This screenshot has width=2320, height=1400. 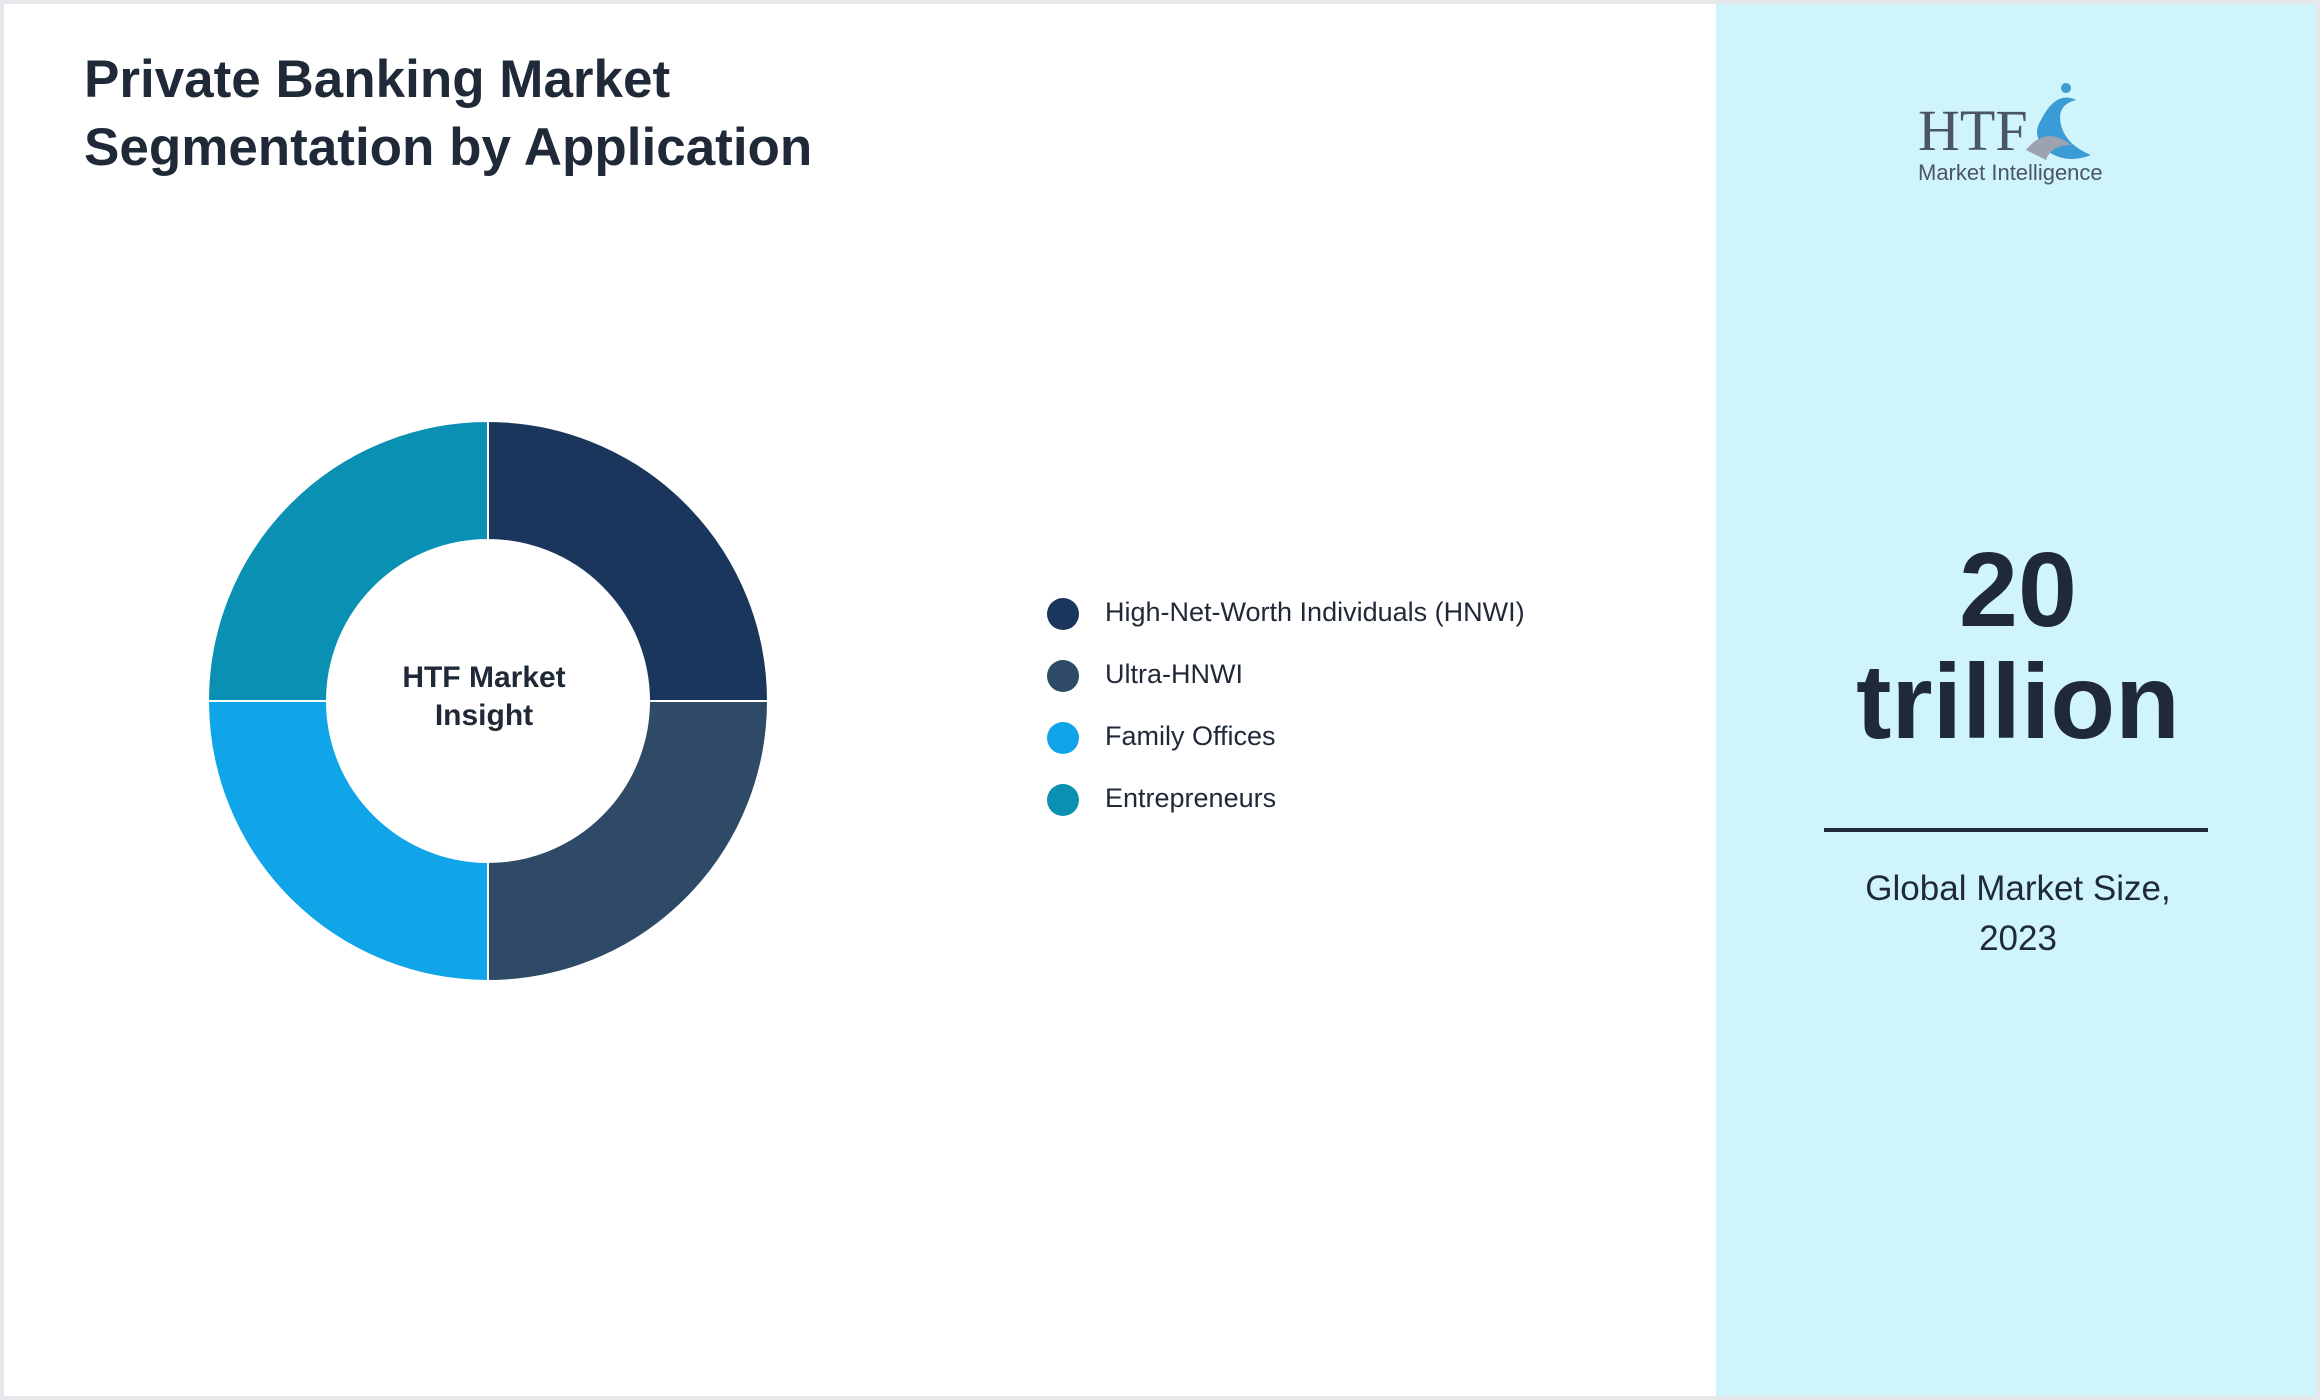 I want to click on divider, so click(x=2016, y=830).